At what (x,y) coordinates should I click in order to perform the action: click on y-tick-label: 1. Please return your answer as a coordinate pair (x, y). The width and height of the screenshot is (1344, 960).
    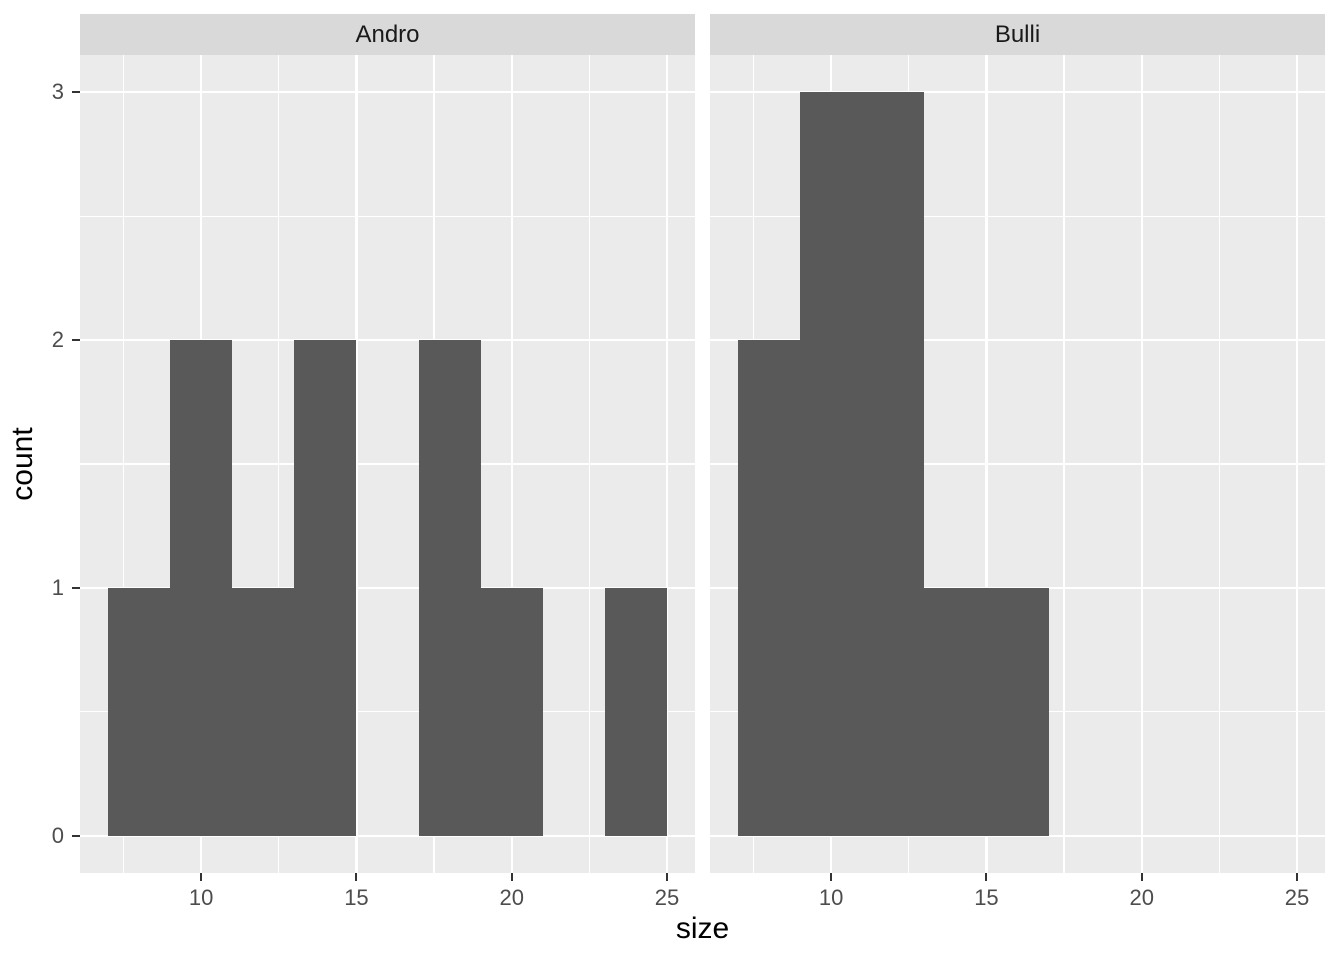
    Looking at the image, I should click on (57, 587).